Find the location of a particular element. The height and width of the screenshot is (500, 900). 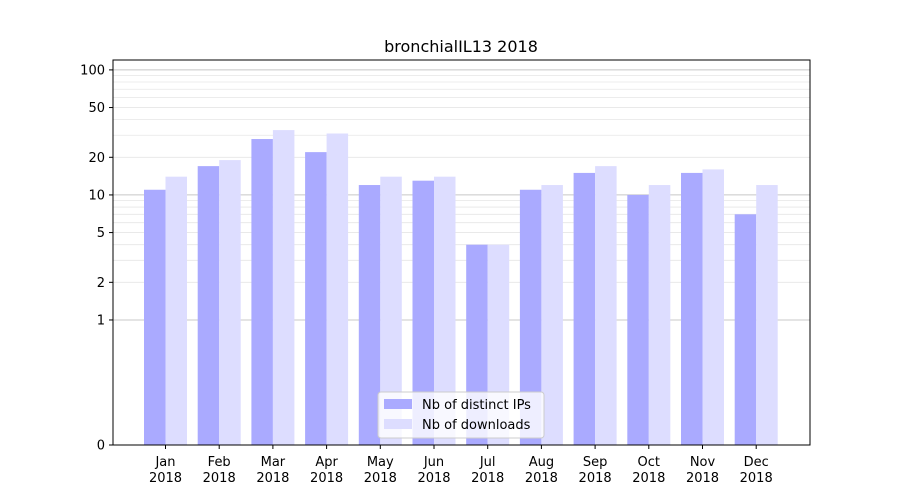

y-tick-label: 100 is located at coordinates (92, 70).